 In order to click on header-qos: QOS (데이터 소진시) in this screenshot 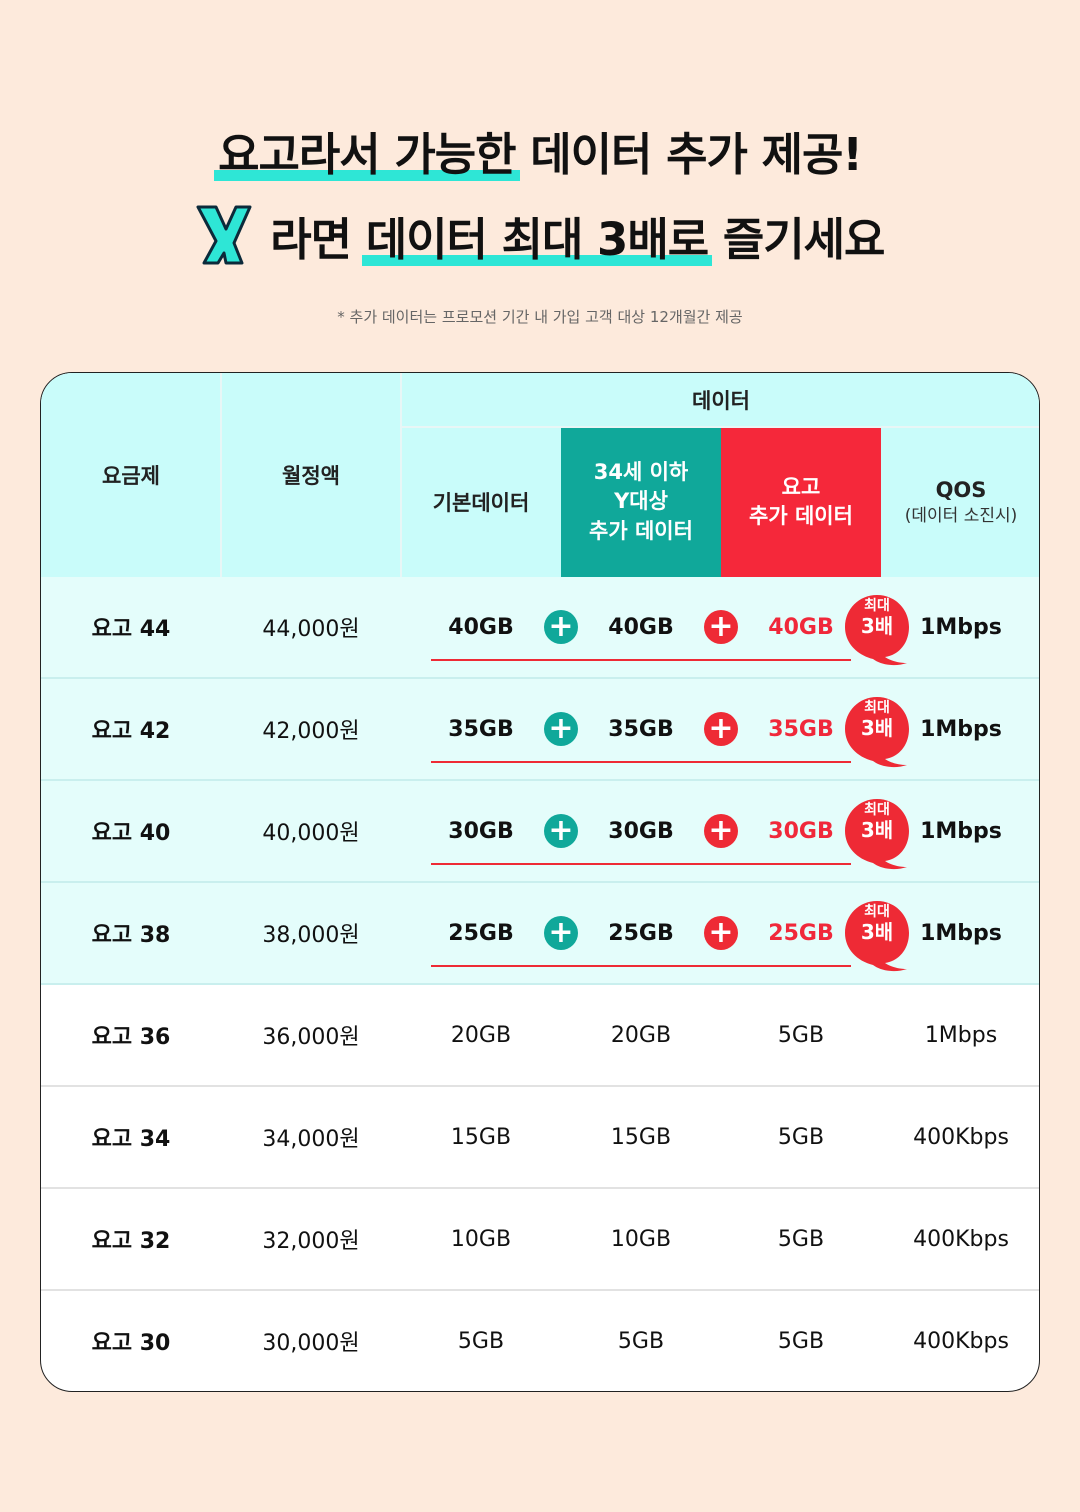, I will do `click(960, 502)`.